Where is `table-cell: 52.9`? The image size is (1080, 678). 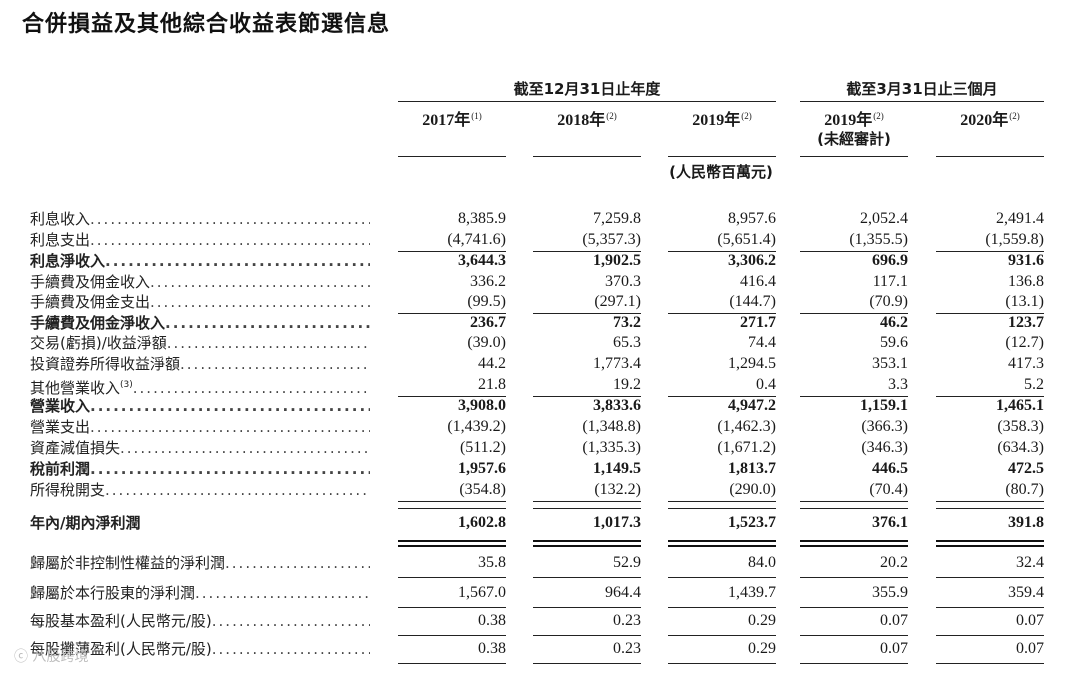 table-cell: 52.9 is located at coordinates (627, 562).